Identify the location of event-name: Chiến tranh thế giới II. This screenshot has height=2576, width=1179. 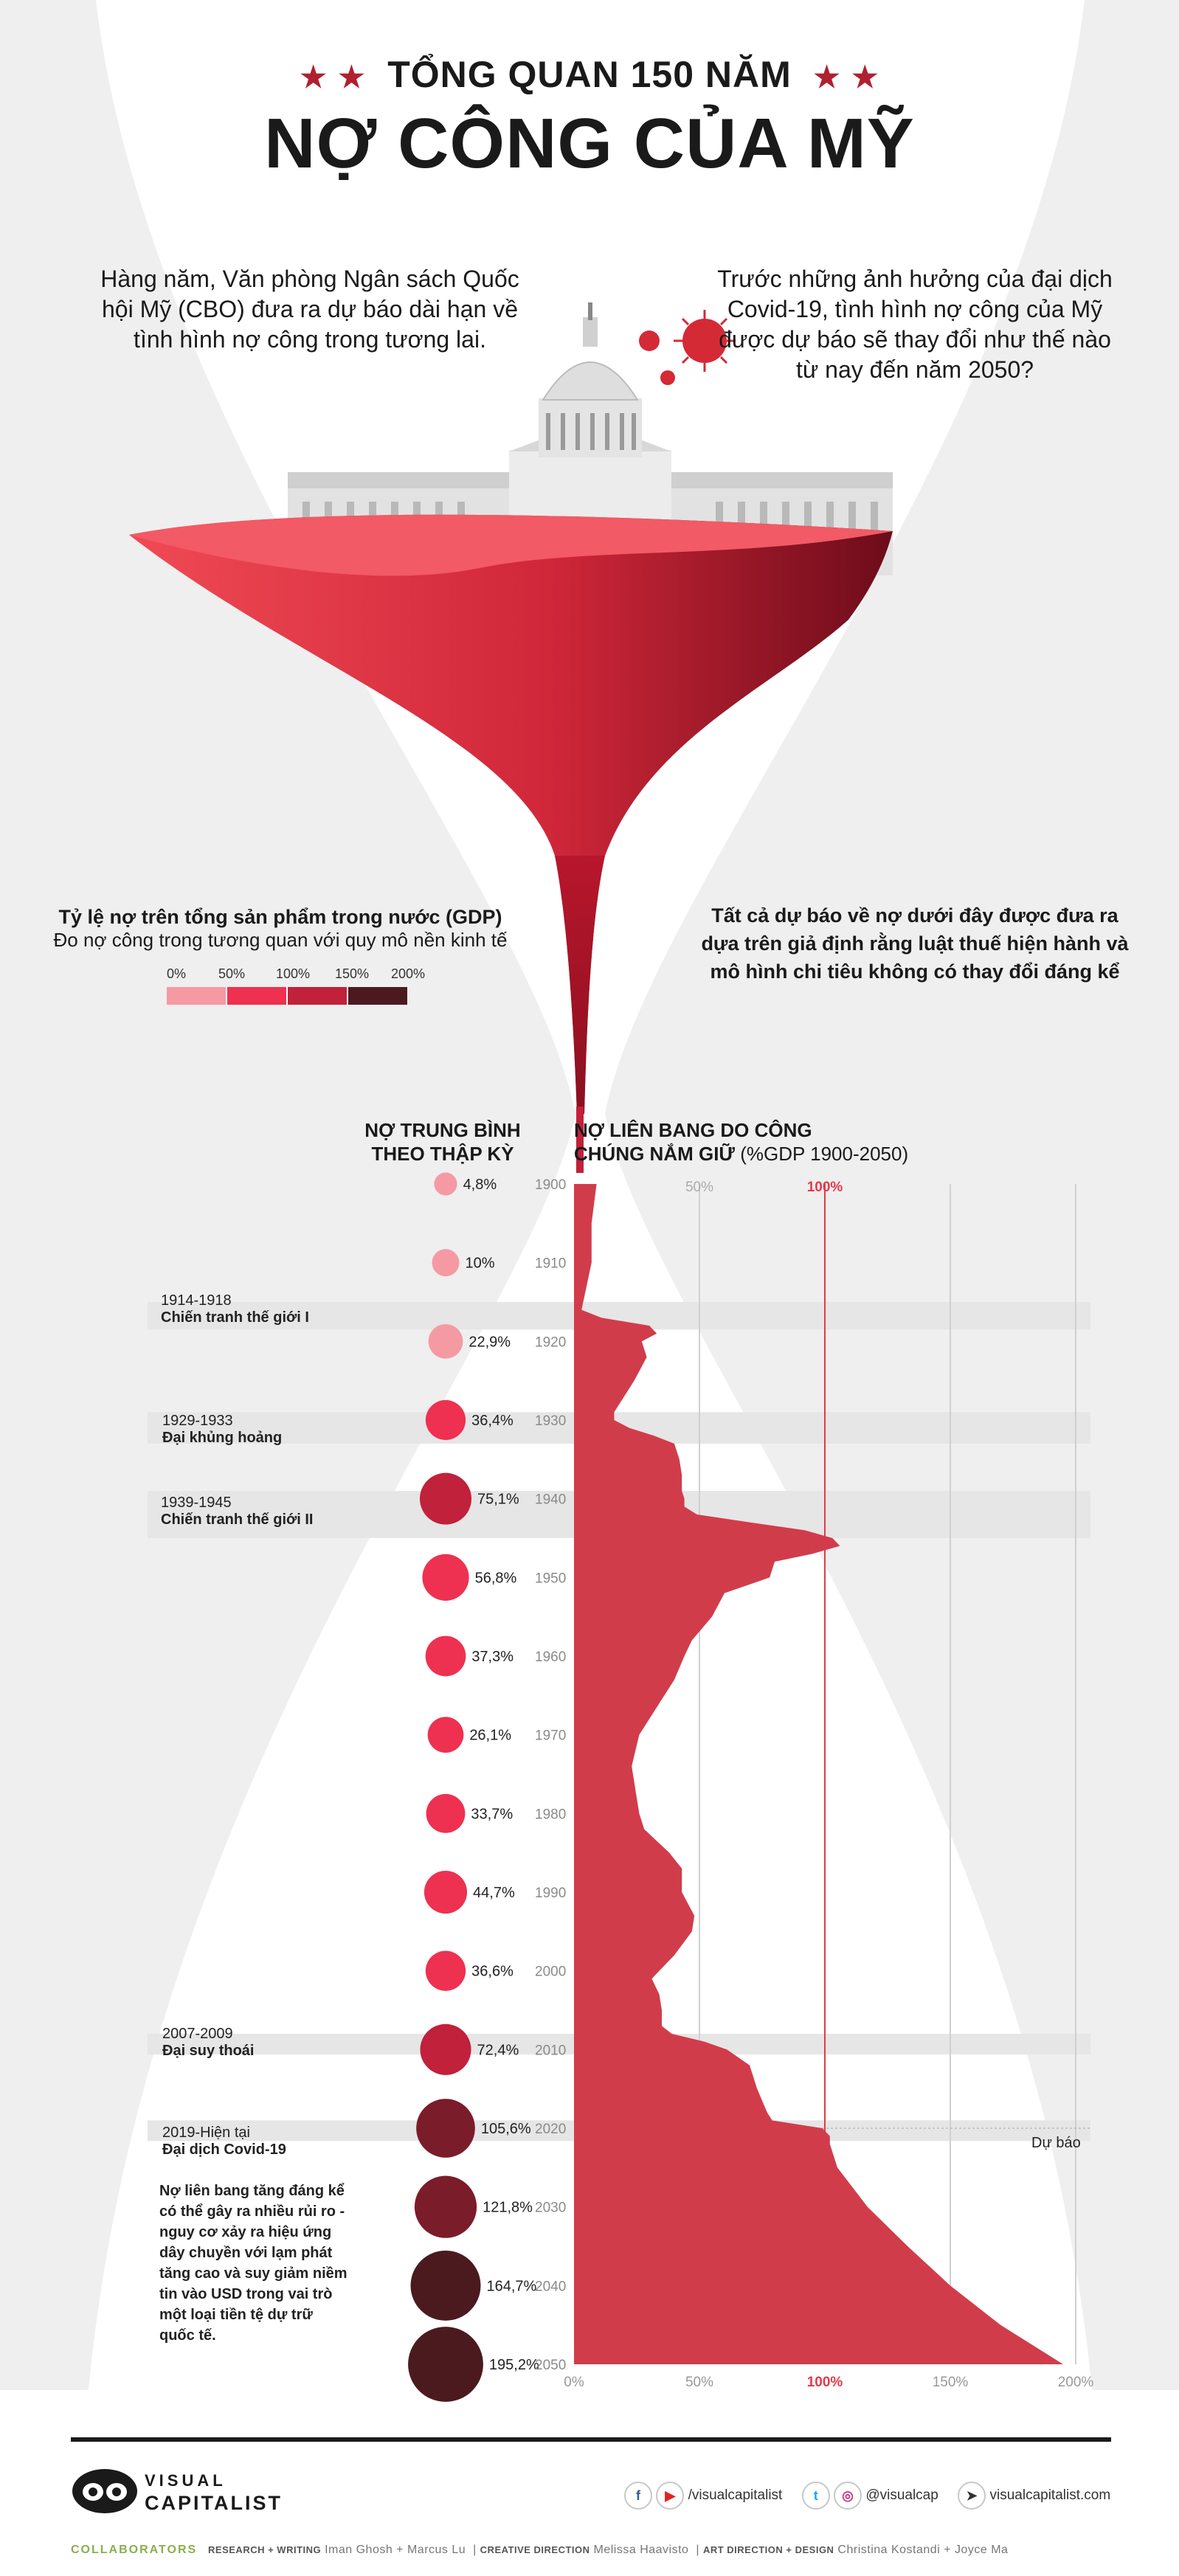
(237, 1520).